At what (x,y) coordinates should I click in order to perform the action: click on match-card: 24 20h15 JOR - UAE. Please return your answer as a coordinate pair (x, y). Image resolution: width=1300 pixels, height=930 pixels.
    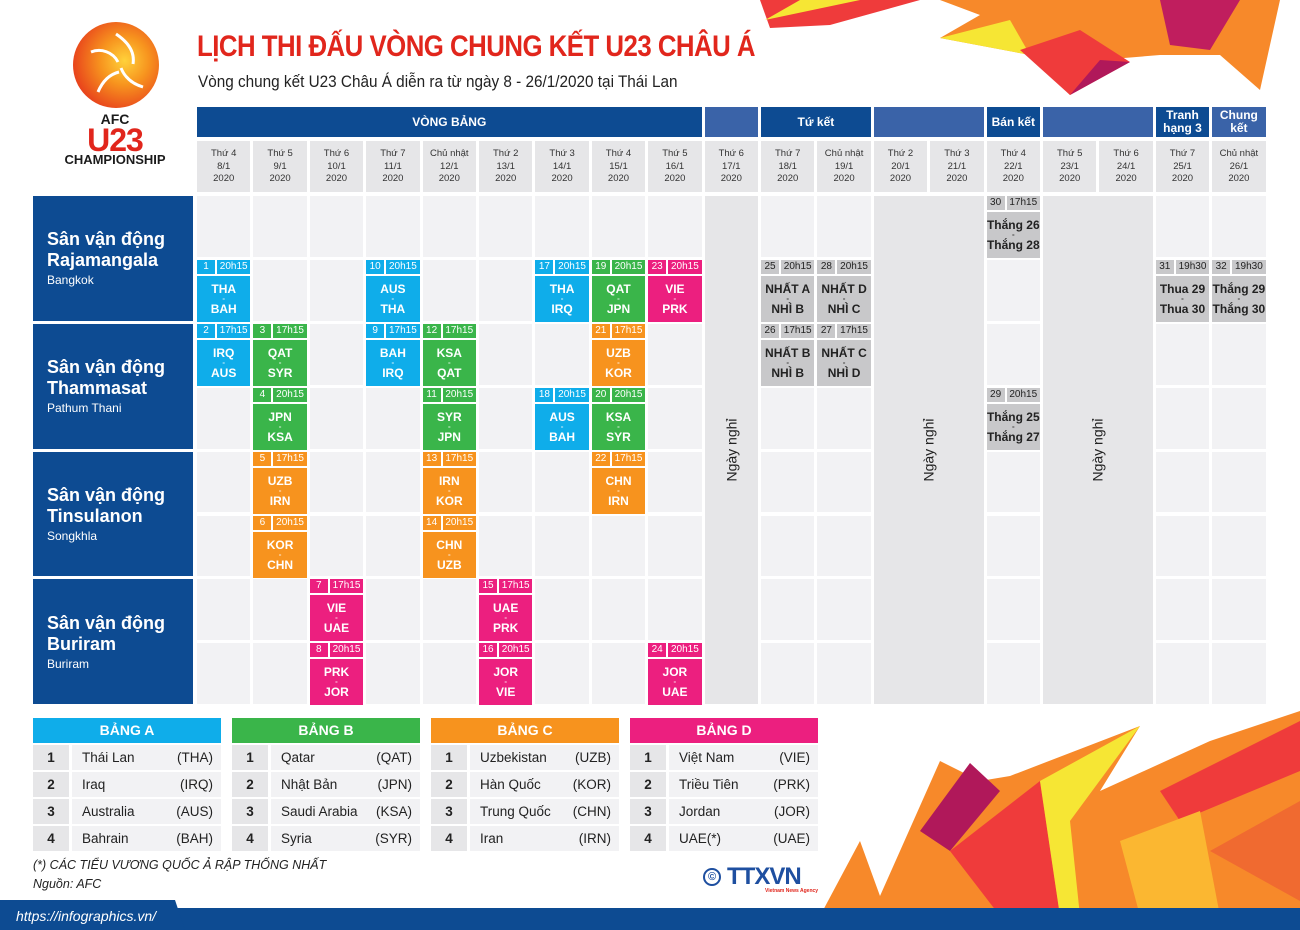
    Looking at the image, I should click on (675, 674).